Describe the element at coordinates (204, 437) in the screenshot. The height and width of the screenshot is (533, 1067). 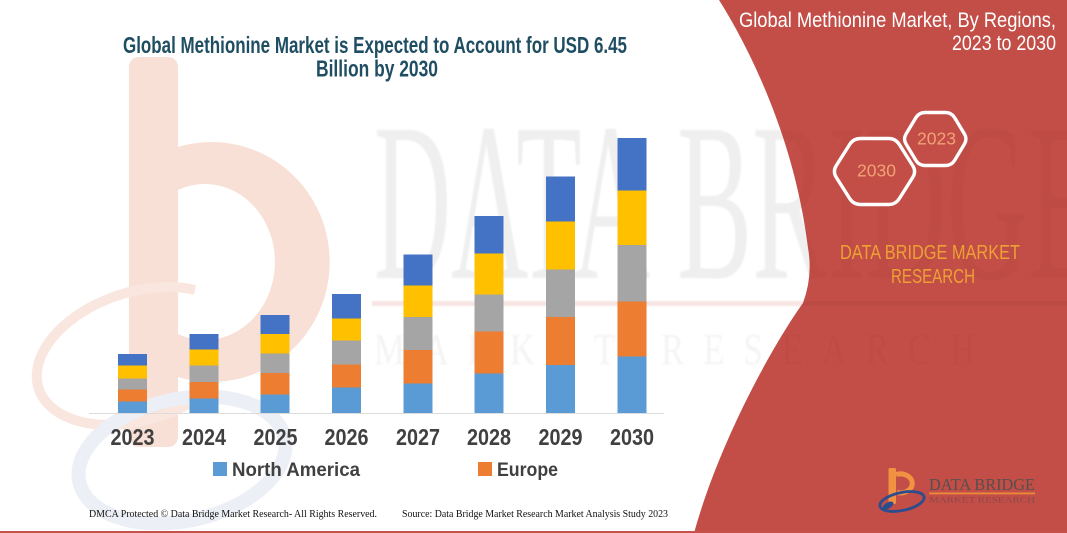
I see `svg-text: 2024` at that location.